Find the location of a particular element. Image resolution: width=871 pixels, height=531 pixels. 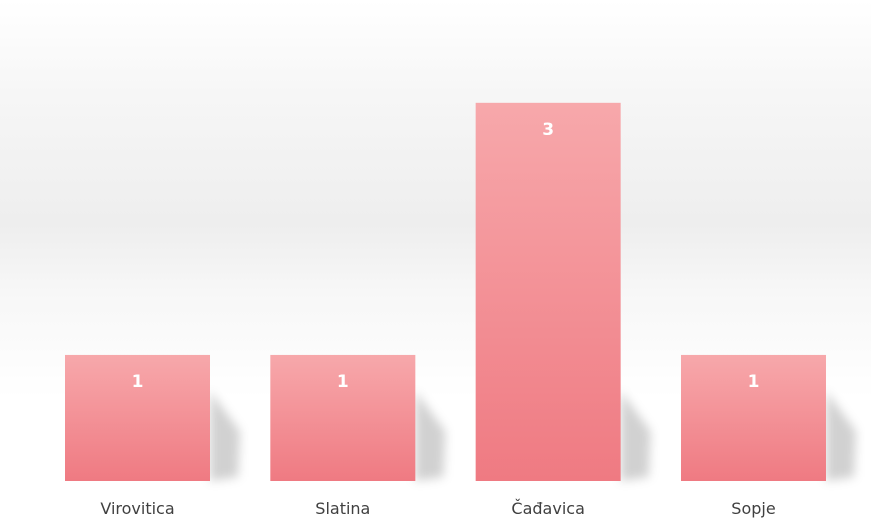

bar-shadows is located at coordinates (533, 436).